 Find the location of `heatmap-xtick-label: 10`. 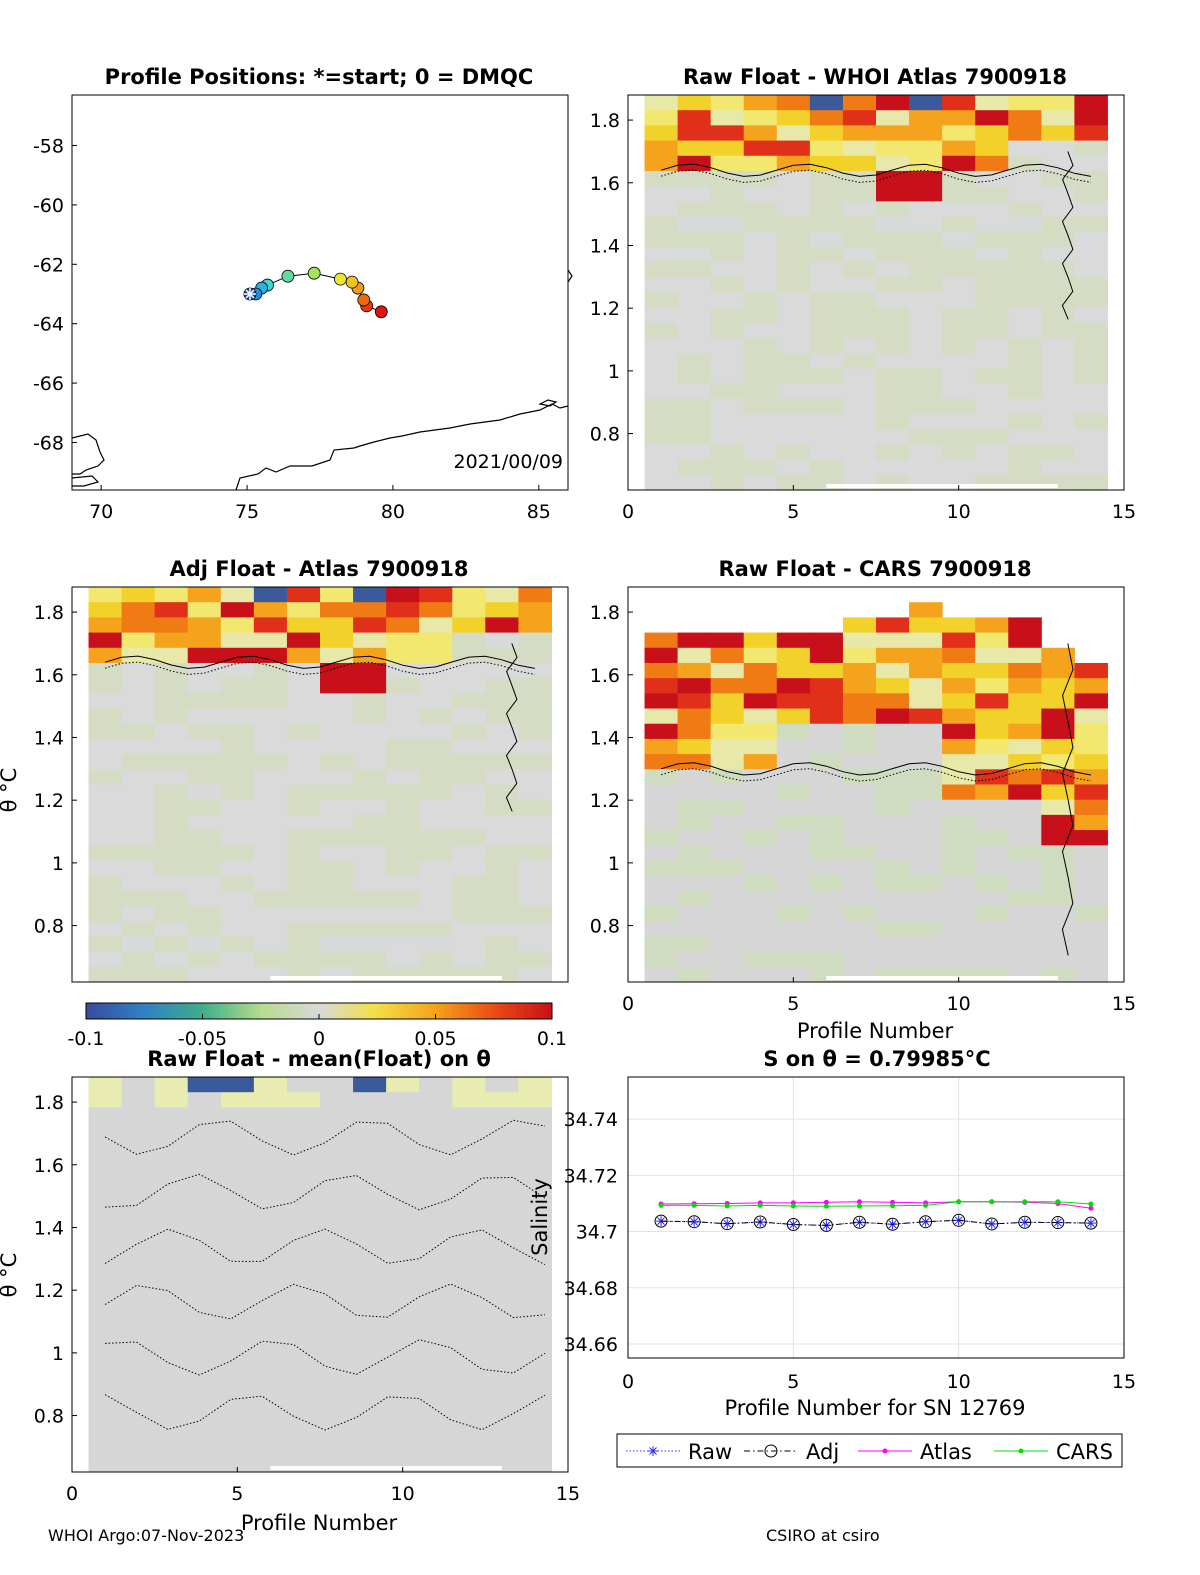

heatmap-xtick-label: 10 is located at coordinates (959, 1004).